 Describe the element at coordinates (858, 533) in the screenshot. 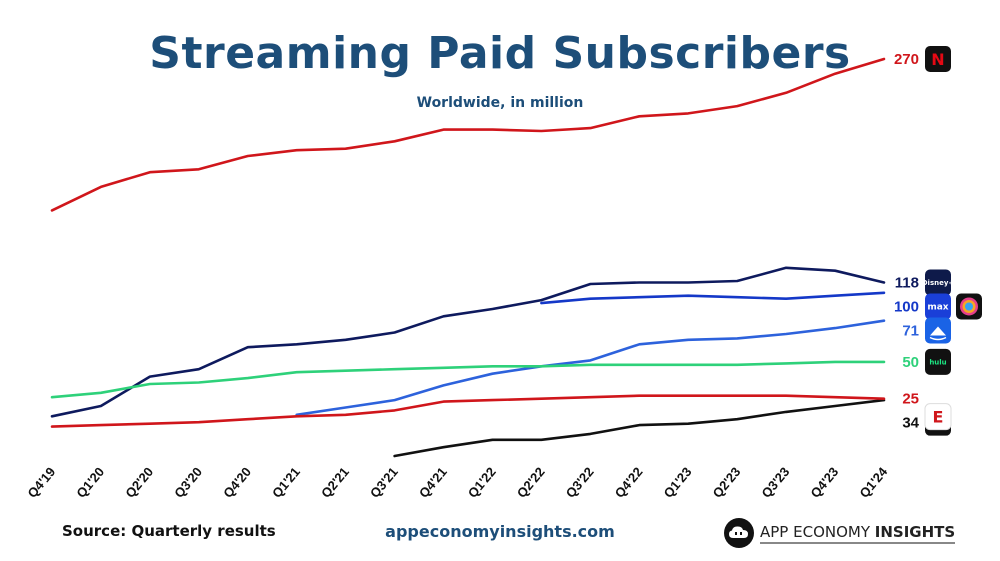

I see `brand-name: APP ECONOMY INSIGHTS` at that location.